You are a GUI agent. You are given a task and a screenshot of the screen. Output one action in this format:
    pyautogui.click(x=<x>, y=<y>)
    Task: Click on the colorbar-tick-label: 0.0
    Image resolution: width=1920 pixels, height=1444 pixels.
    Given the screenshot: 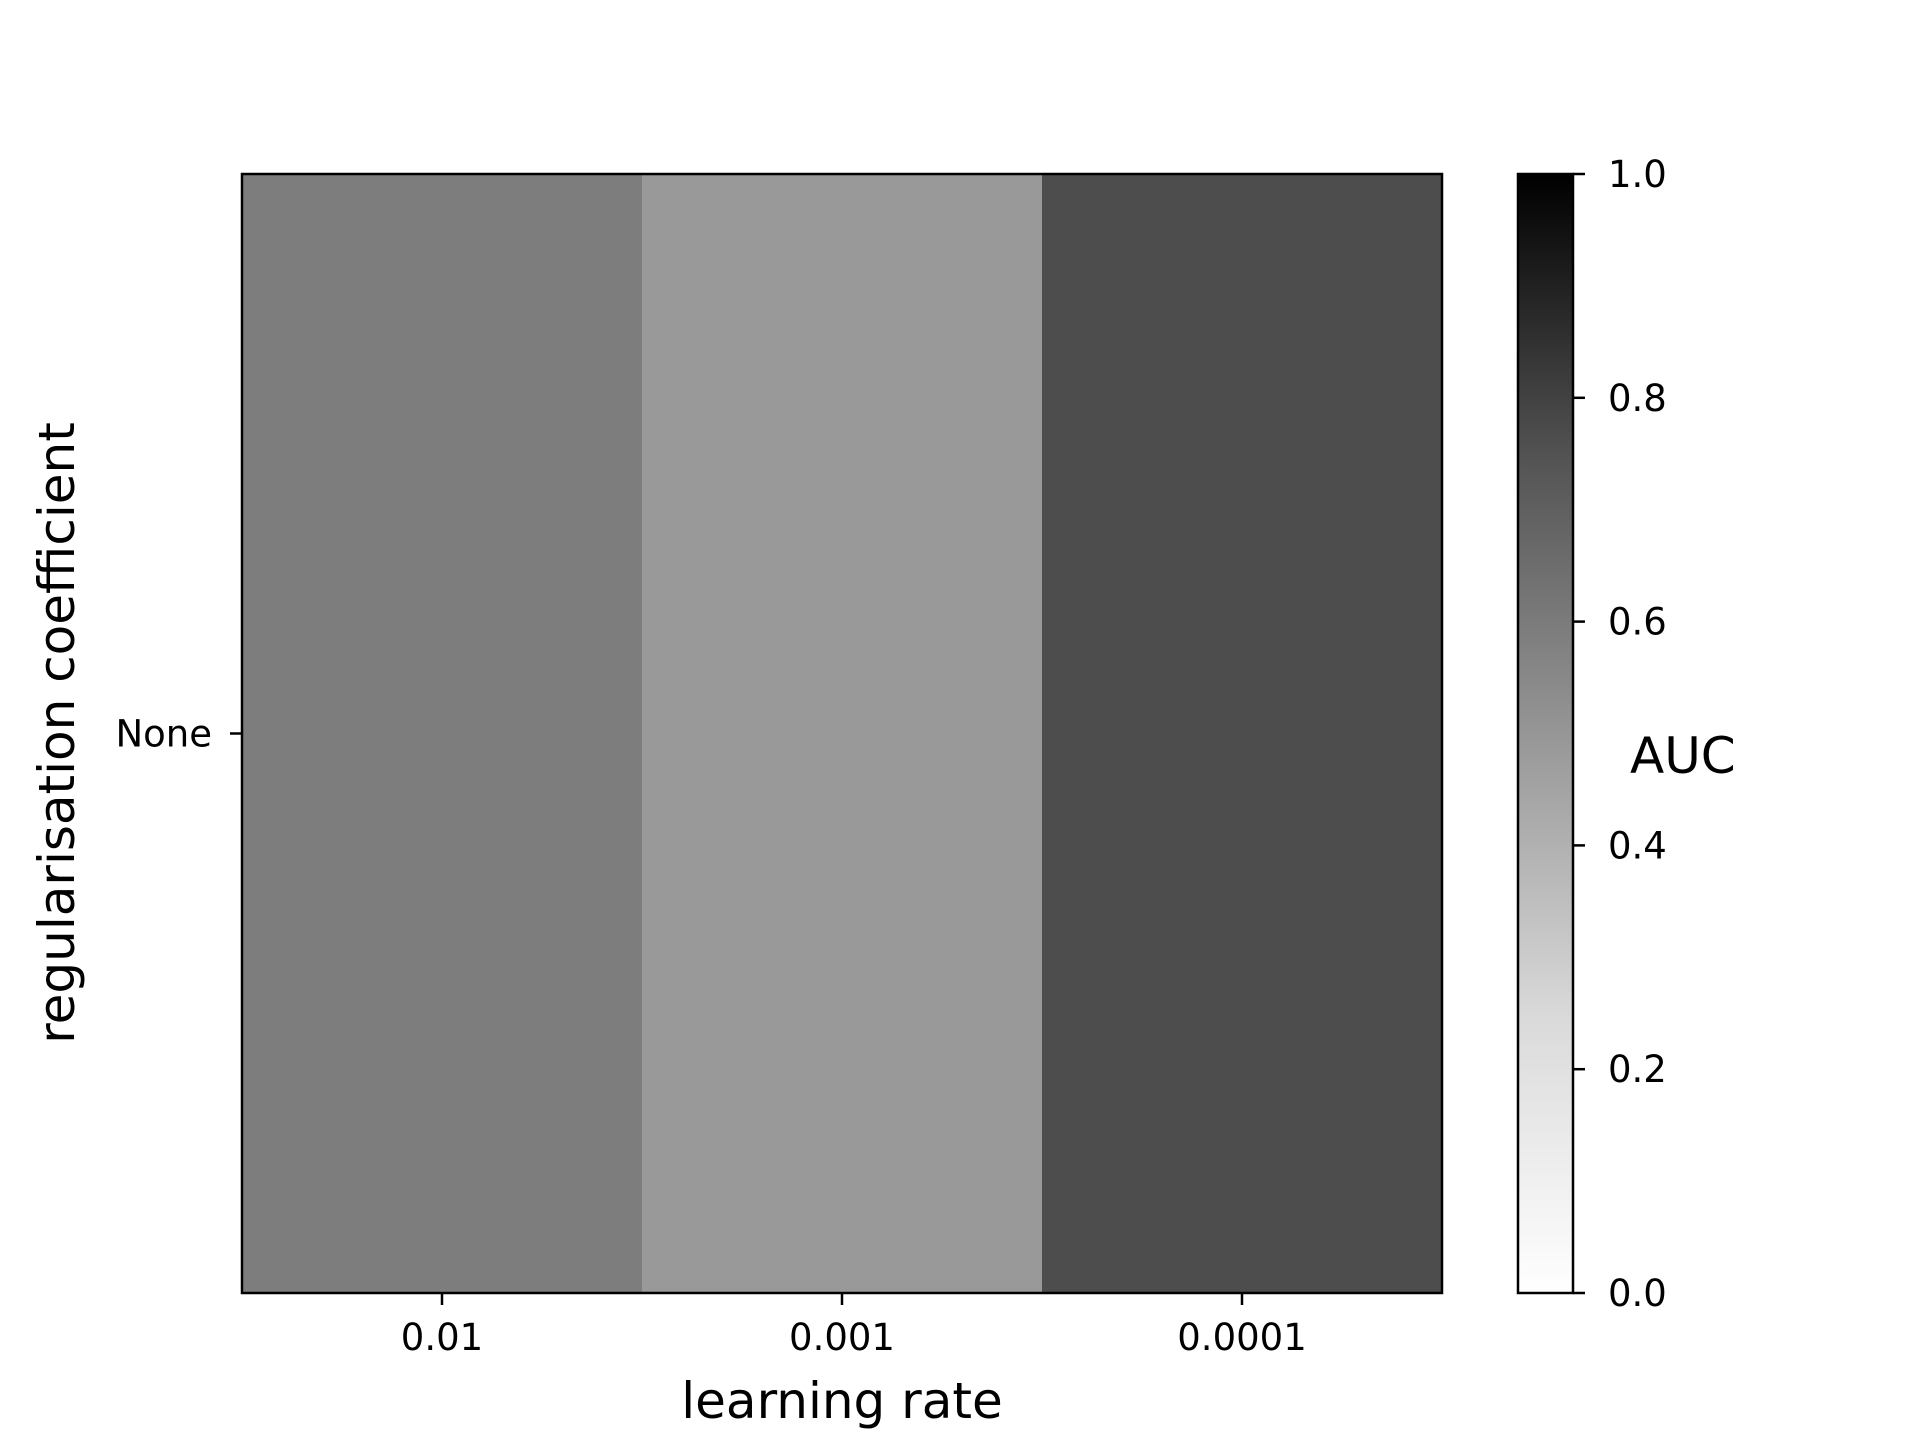 What is the action you would take?
    pyautogui.click(x=1637, y=1293)
    